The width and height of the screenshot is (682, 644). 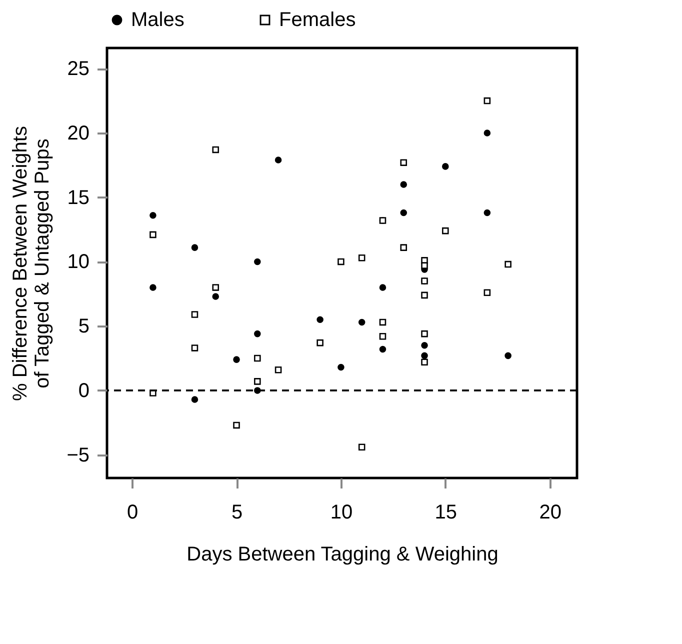 What do you see at coordinates (32, 263) in the screenshot?
I see `y-axis-title: % Difference Between Weights of Tagged & Untagged Pups` at bounding box center [32, 263].